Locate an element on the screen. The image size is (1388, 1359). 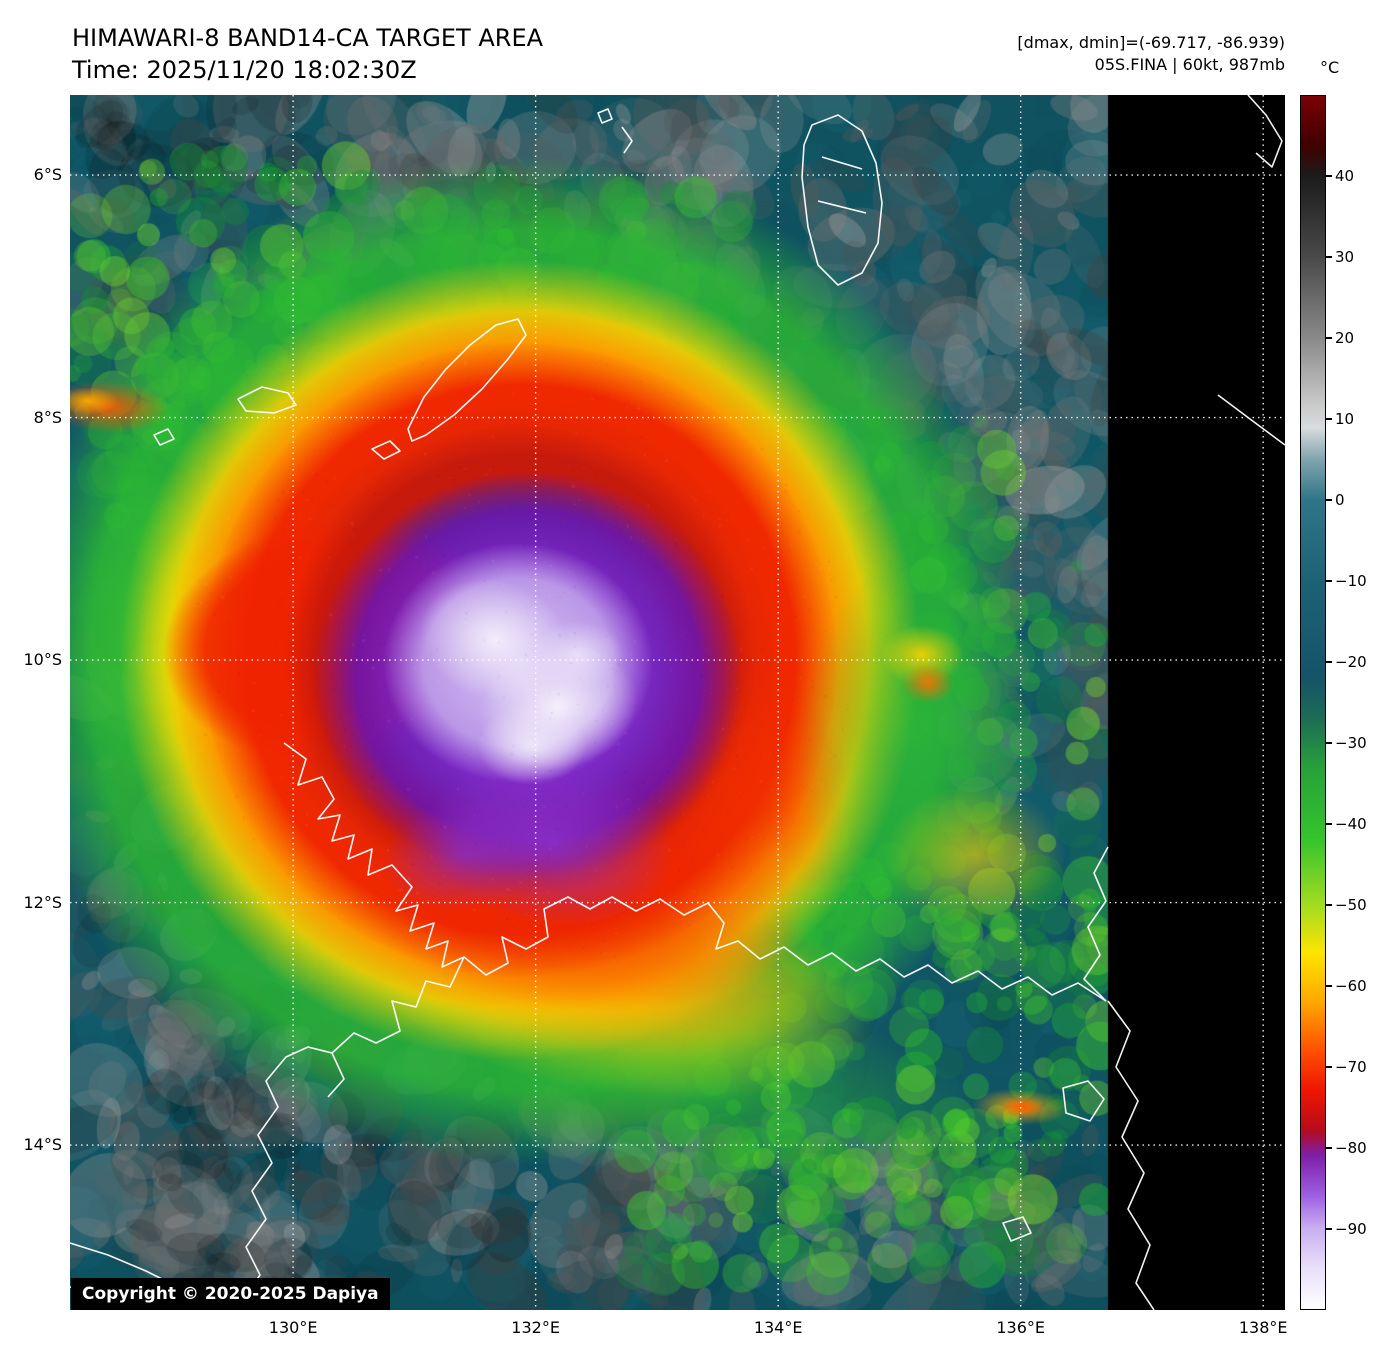
lat-tick-label: 14°S is located at coordinates (42, 1145).